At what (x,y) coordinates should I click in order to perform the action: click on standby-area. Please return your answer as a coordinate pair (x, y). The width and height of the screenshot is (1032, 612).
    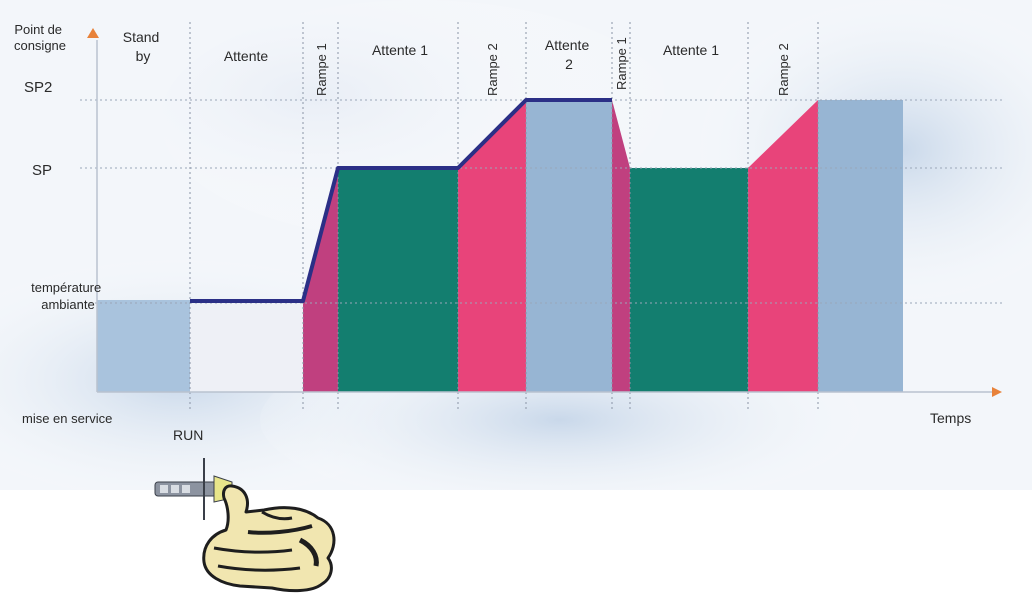
    Looking at the image, I should click on (143, 346).